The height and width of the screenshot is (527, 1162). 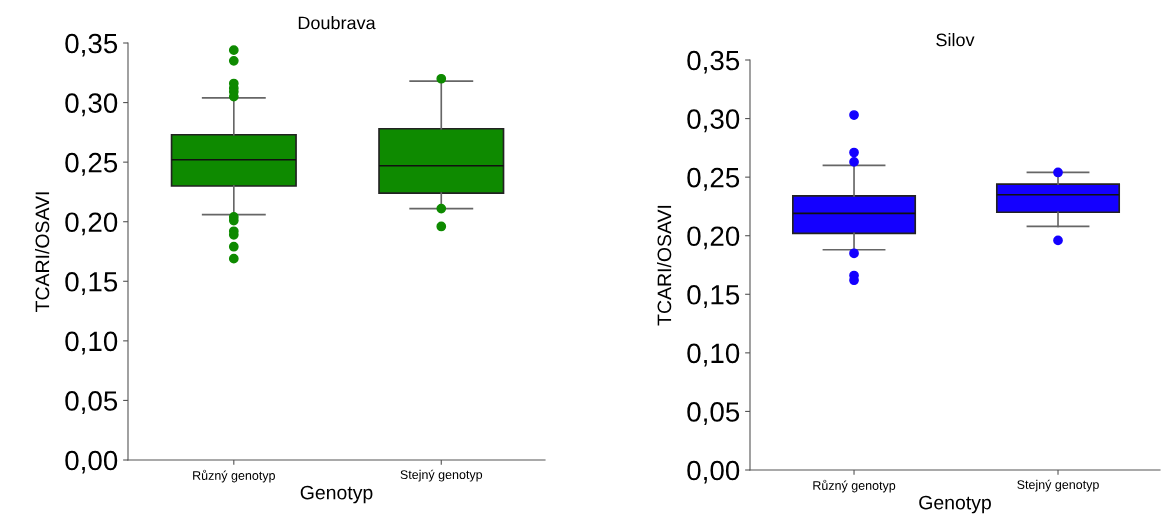 I want to click on chart-title: Silov, so click(x=955, y=40).